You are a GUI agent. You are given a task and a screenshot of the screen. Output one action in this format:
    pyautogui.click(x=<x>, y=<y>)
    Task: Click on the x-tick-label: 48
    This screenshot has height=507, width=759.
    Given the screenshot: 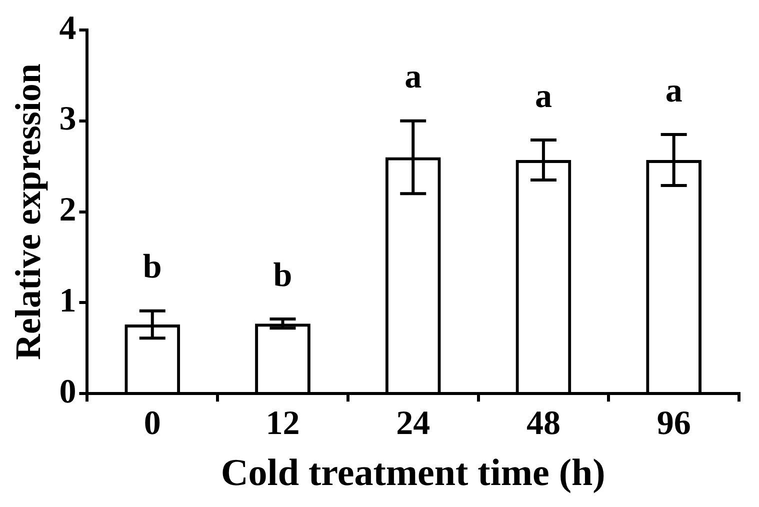 What is the action you would take?
    pyautogui.click(x=543, y=423)
    